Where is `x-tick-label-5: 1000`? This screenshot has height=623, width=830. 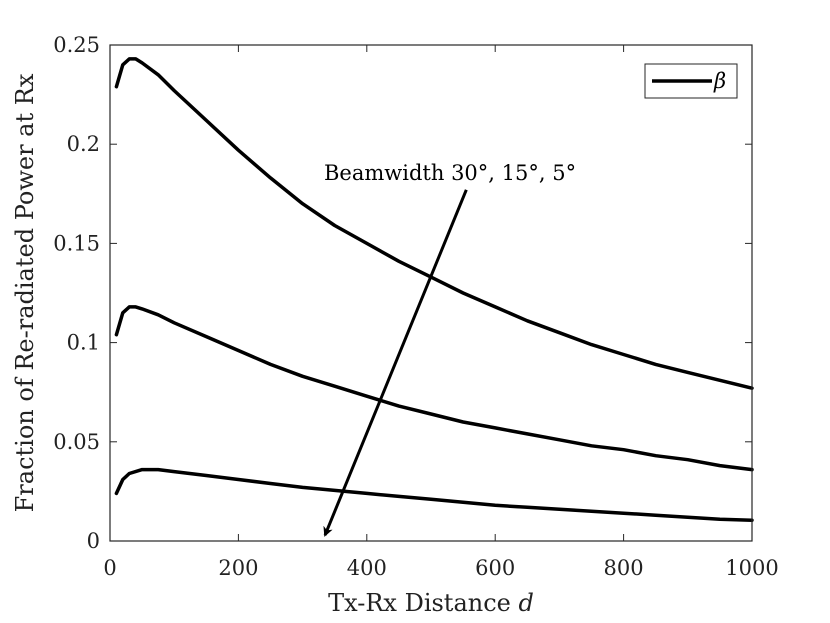 x-tick-label-5: 1000 is located at coordinates (751, 568).